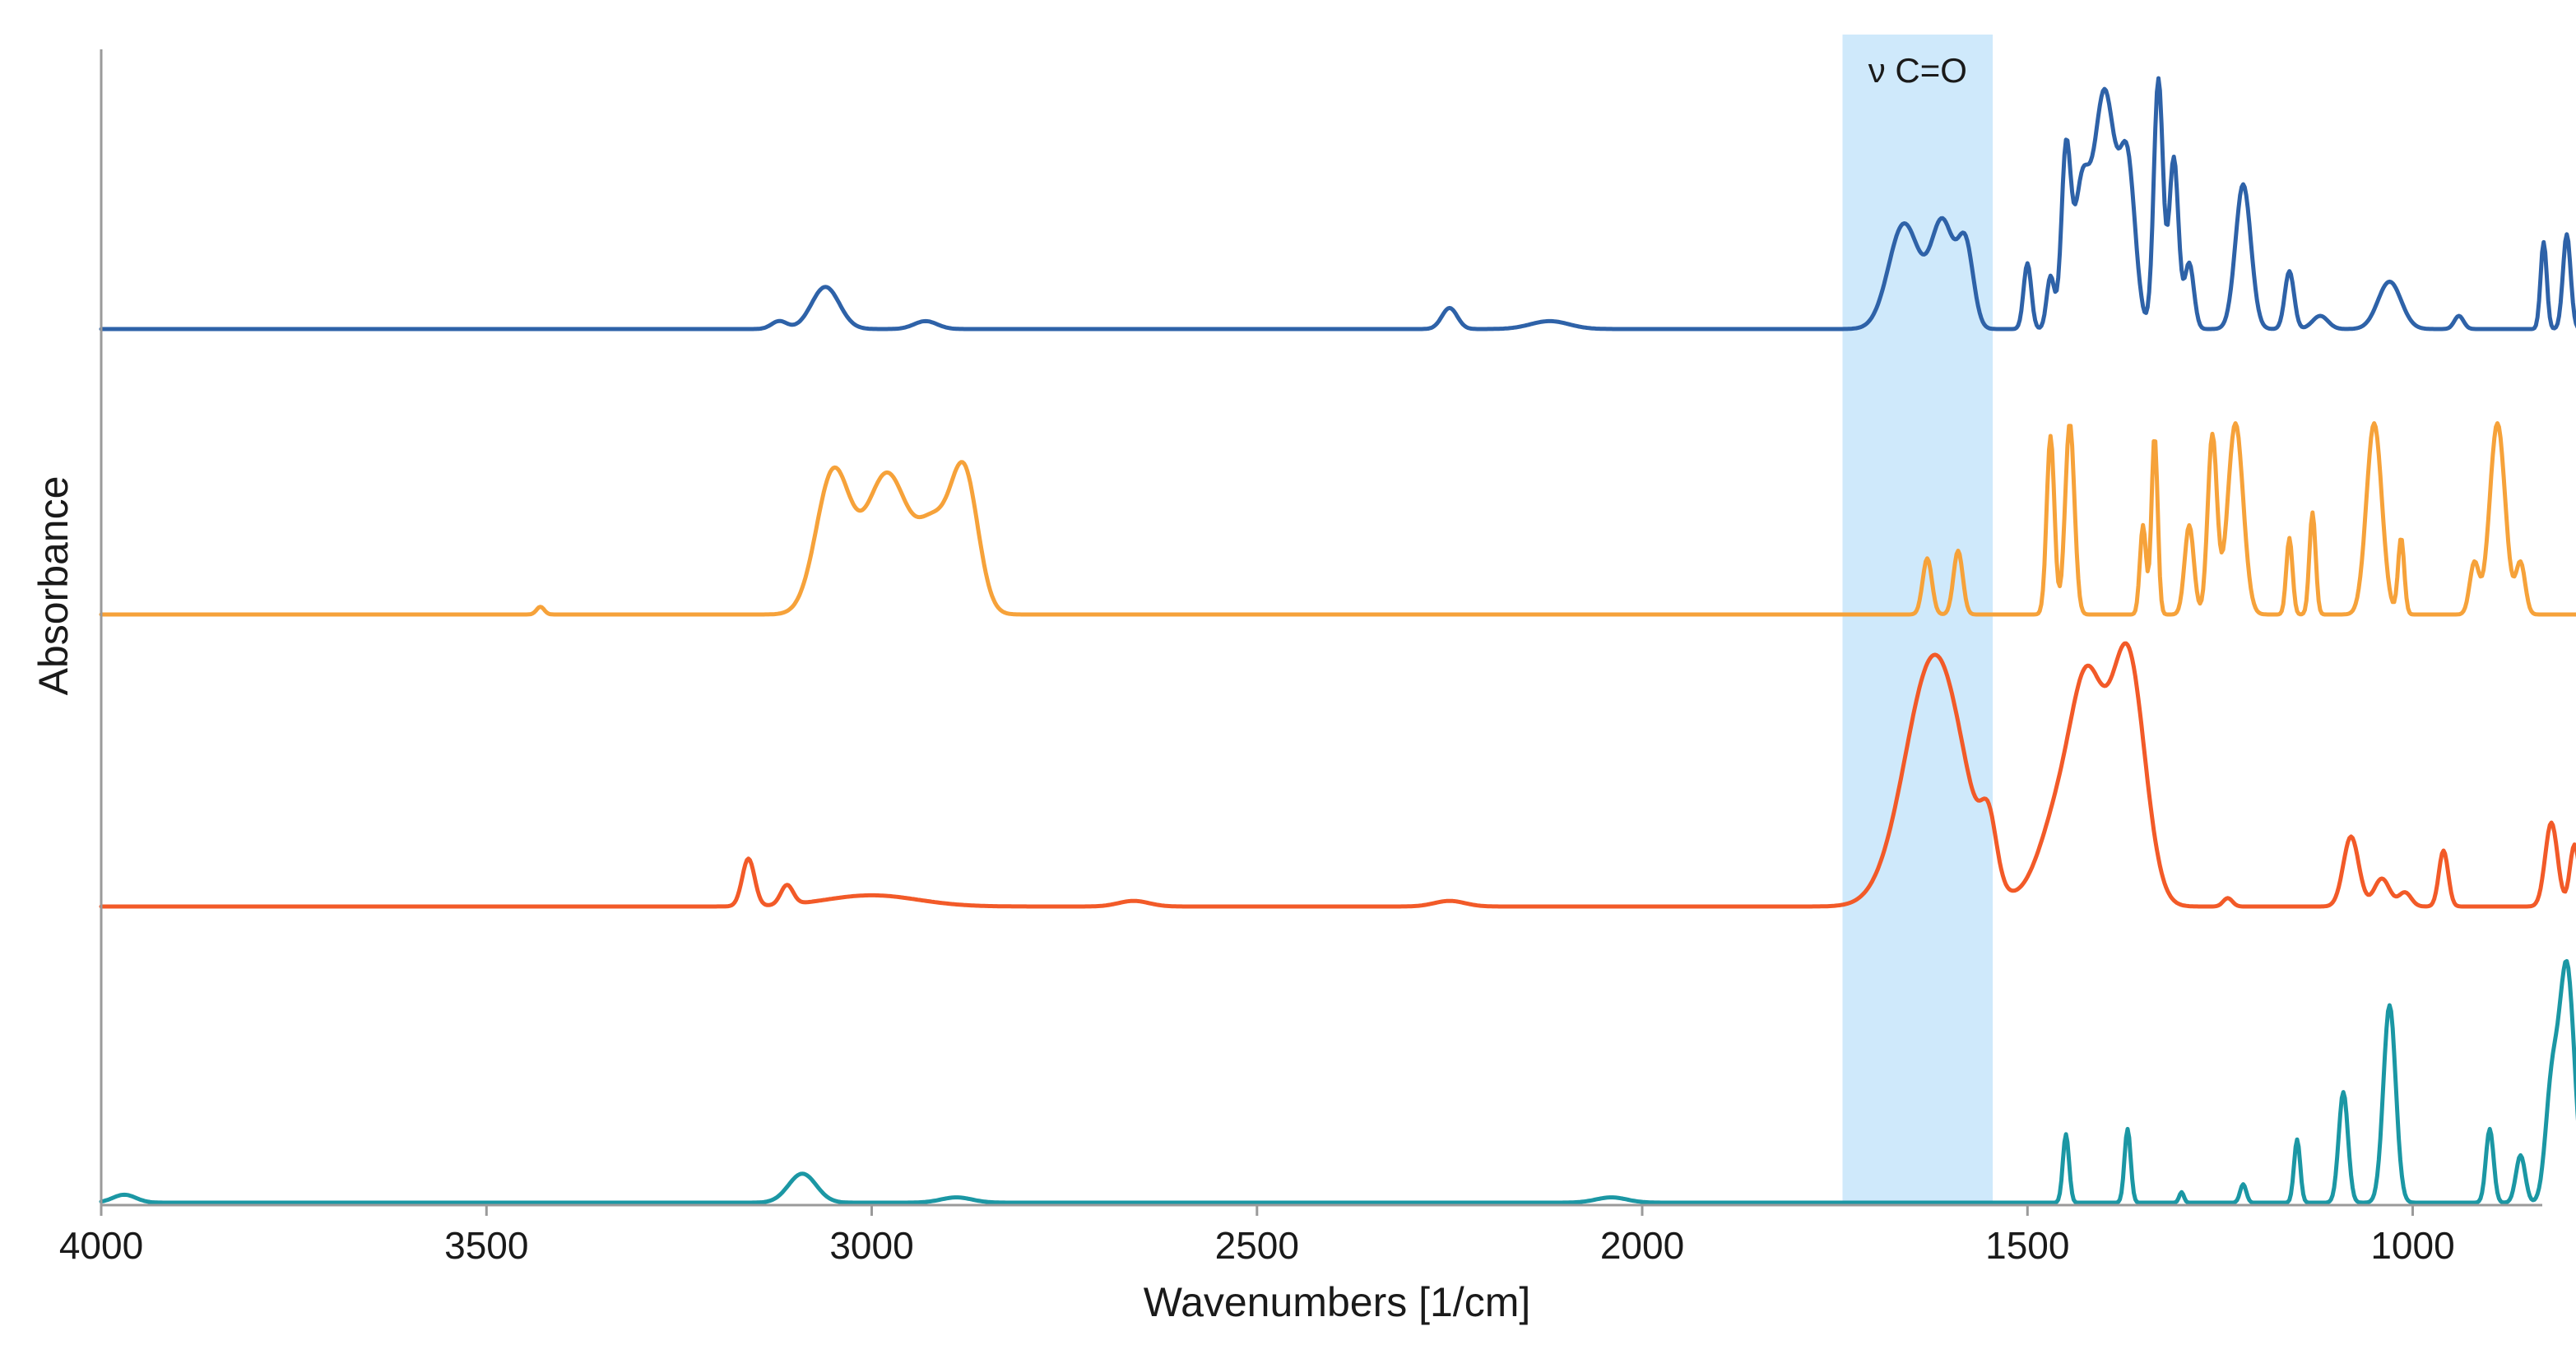 The width and height of the screenshot is (2576, 1354). What do you see at coordinates (1257, 1245) in the screenshot?
I see `x-tick-label: 2500` at bounding box center [1257, 1245].